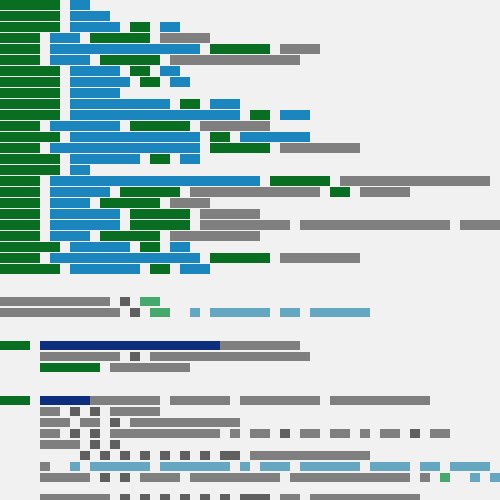 The width and height of the screenshot is (500, 500). What do you see at coordinates (250, 308) in the screenshot?
I see `code-block-secondary` at bounding box center [250, 308].